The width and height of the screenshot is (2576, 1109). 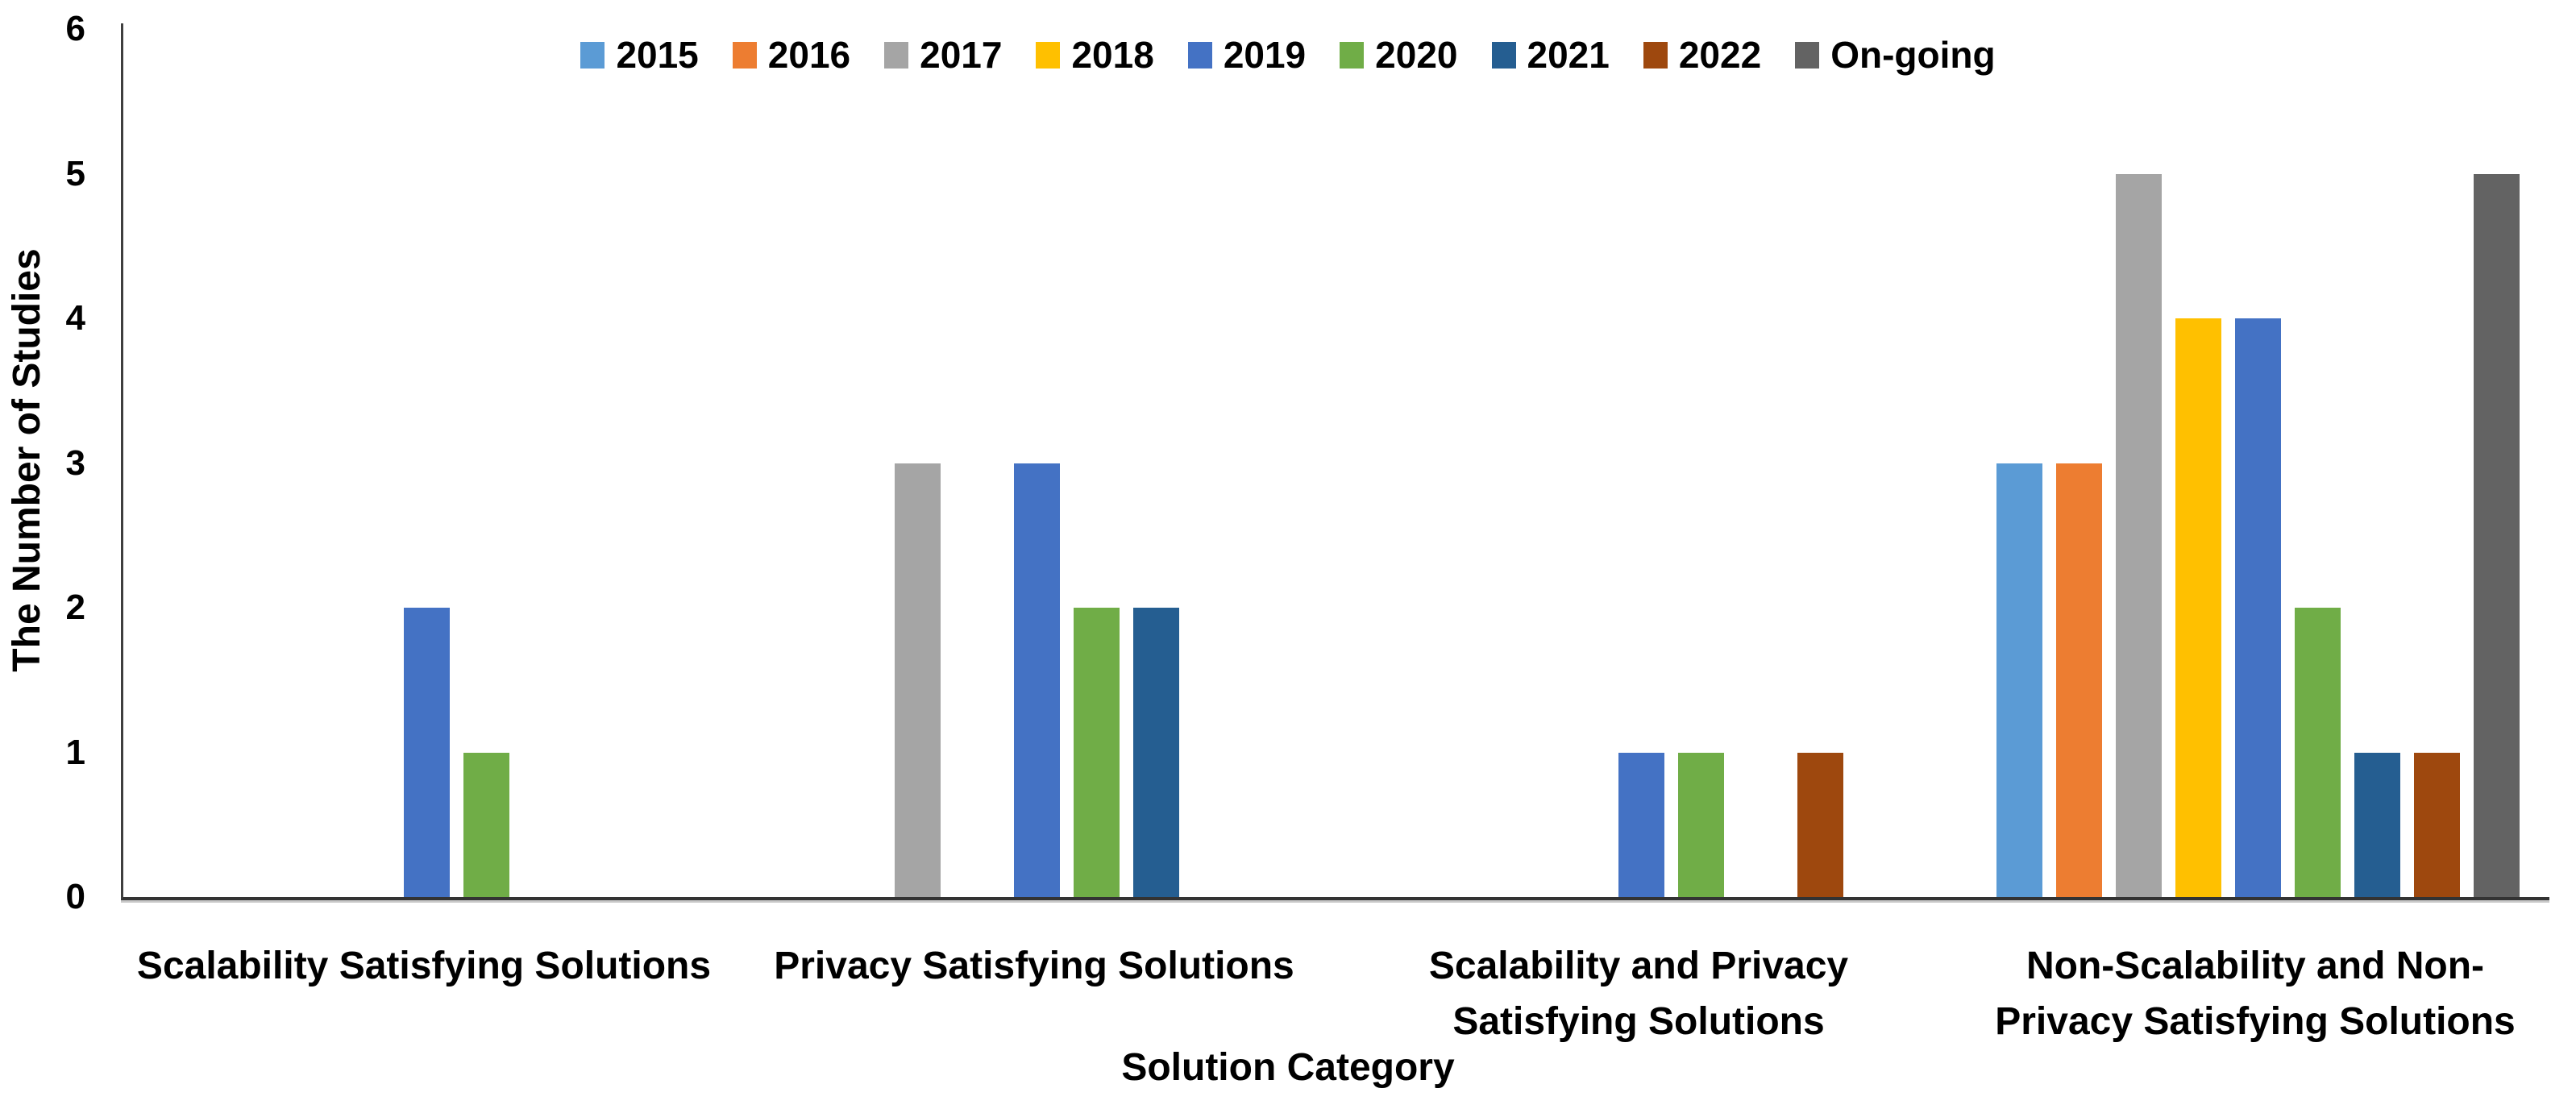 What do you see at coordinates (1096, 752) in the screenshot?
I see `bar-2020-privacy-satisfying-solutions` at bounding box center [1096, 752].